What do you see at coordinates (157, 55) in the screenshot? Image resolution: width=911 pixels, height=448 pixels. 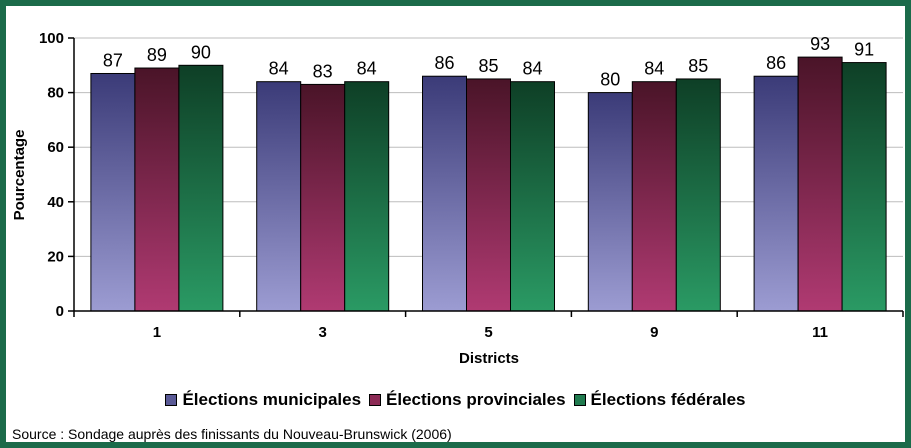 I see `data-label: 89` at bounding box center [157, 55].